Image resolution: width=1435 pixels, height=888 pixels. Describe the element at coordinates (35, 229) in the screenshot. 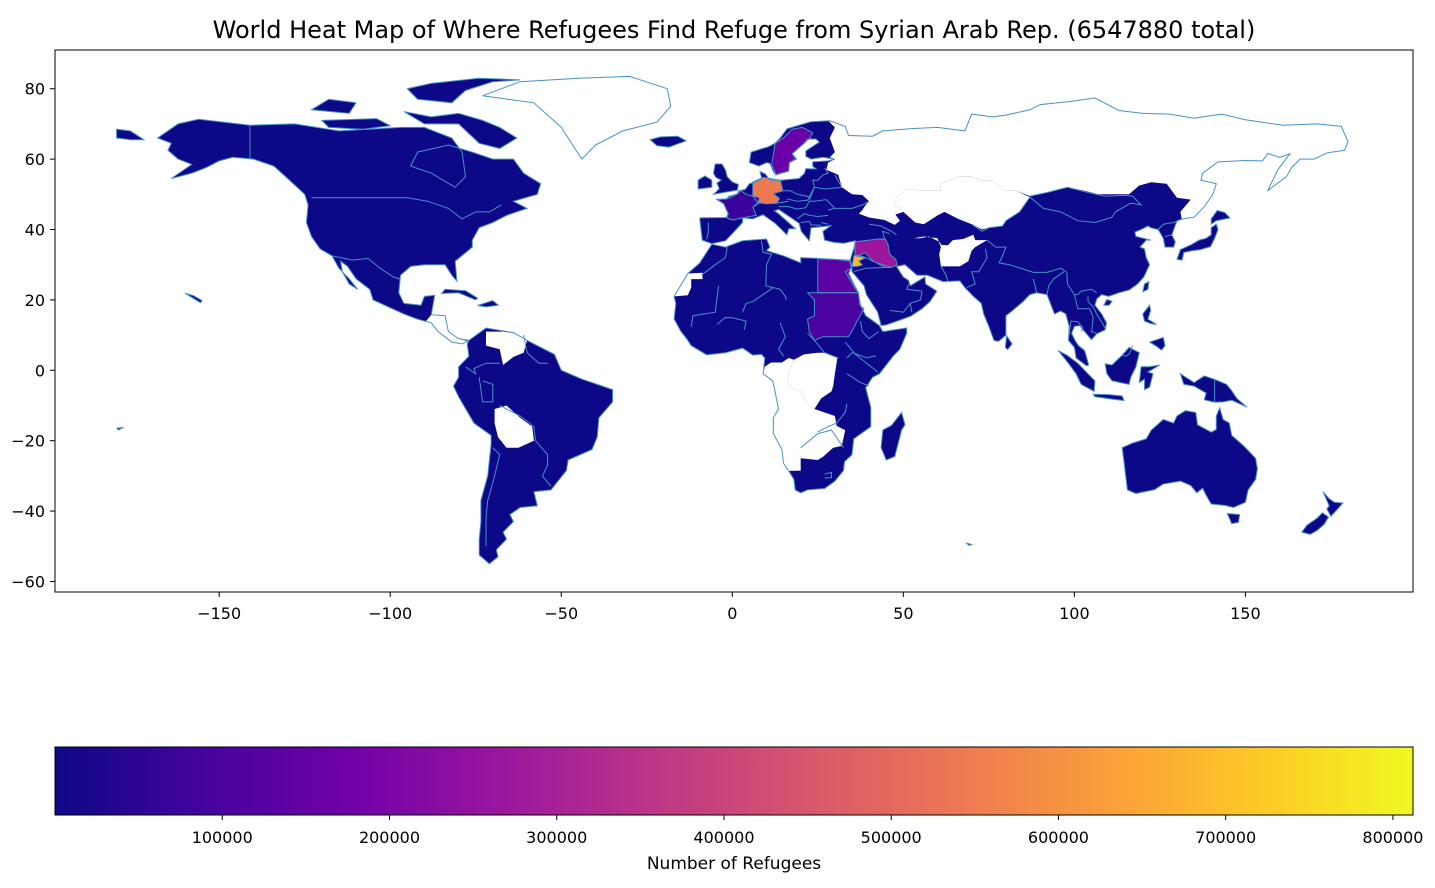

I see `y-tick-label: 40` at that location.